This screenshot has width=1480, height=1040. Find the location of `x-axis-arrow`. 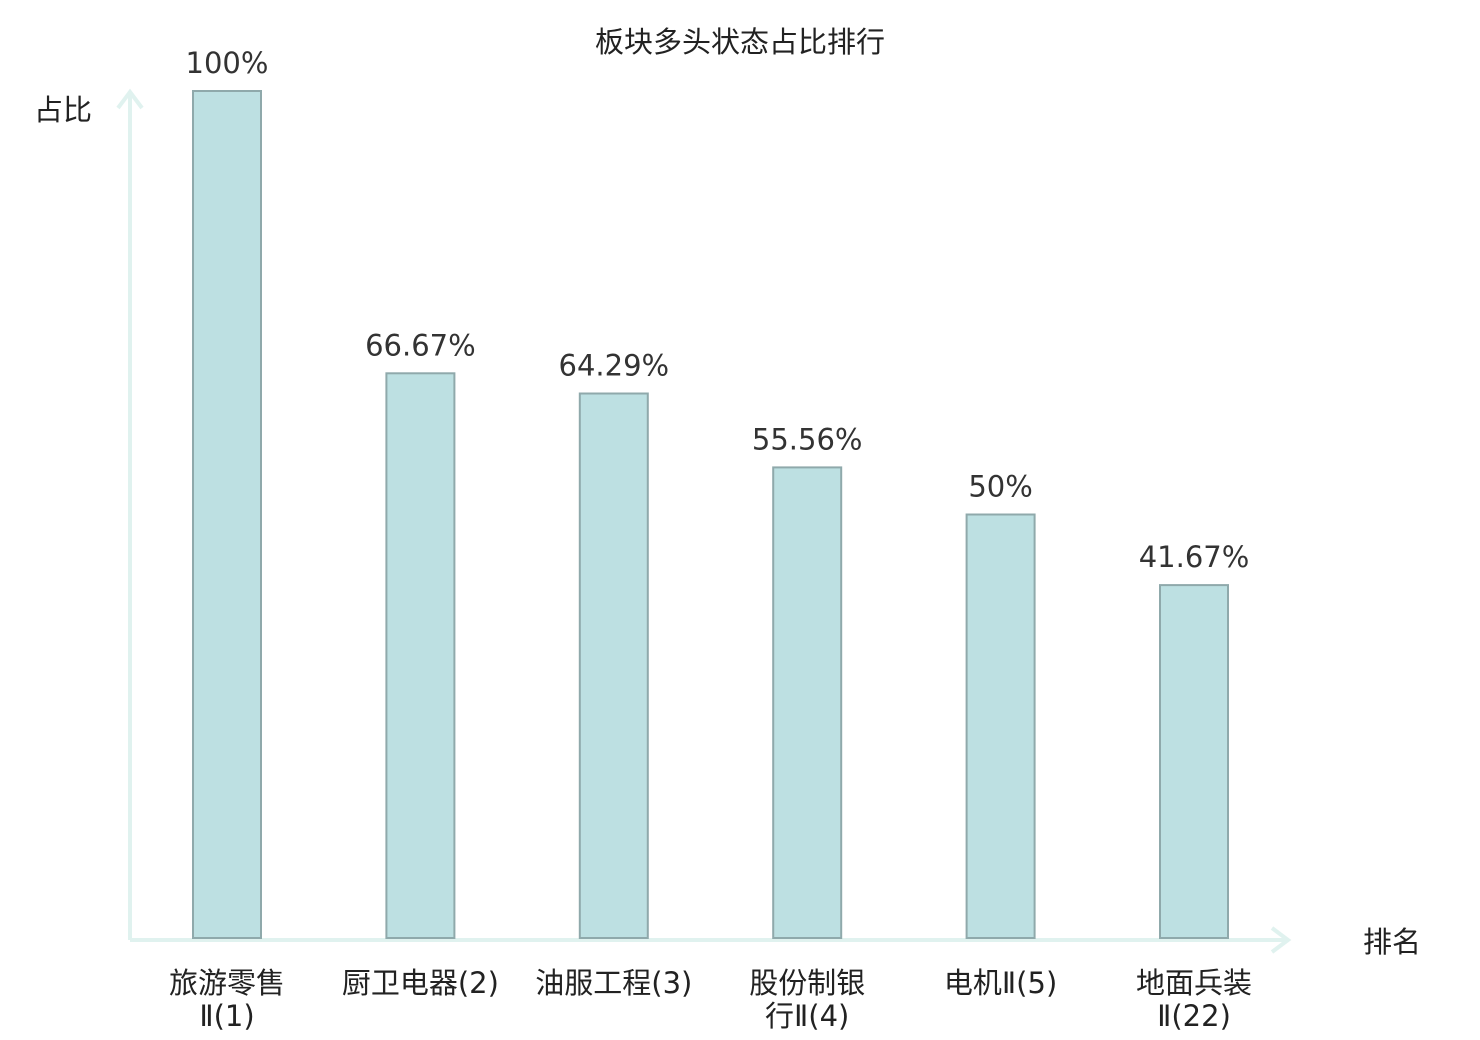

x-axis-arrow is located at coordinates (1281, 940).